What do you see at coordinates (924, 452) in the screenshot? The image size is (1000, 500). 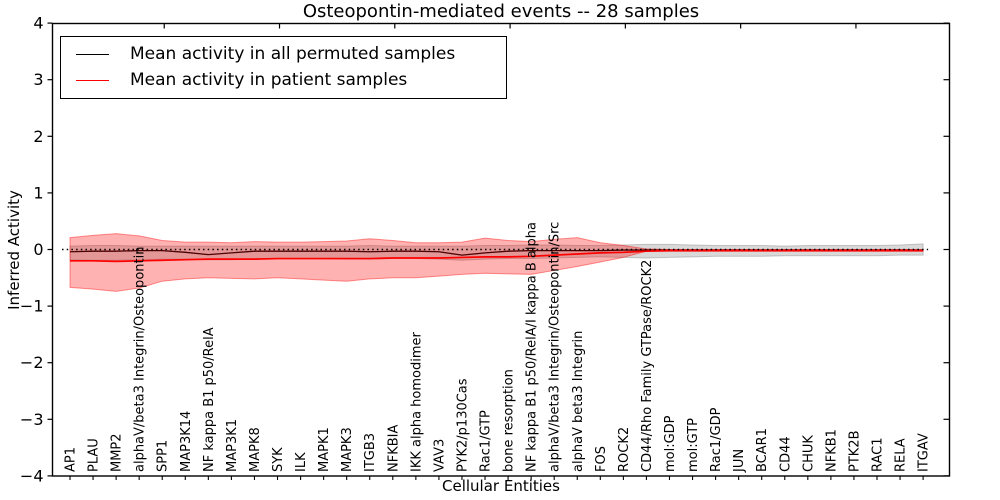 I see `x-tick-label: ITGAV` at bounding box center [924, 452].